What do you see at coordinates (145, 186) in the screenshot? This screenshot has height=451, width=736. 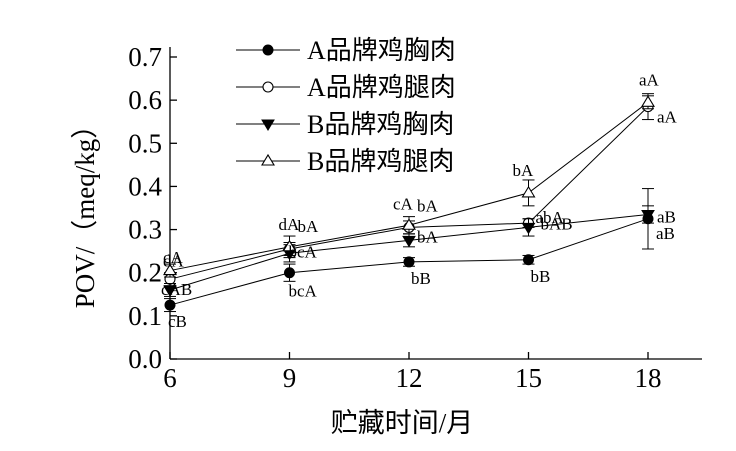 I see `y-tick-label: 0.4` at bounding box center [145, 186].